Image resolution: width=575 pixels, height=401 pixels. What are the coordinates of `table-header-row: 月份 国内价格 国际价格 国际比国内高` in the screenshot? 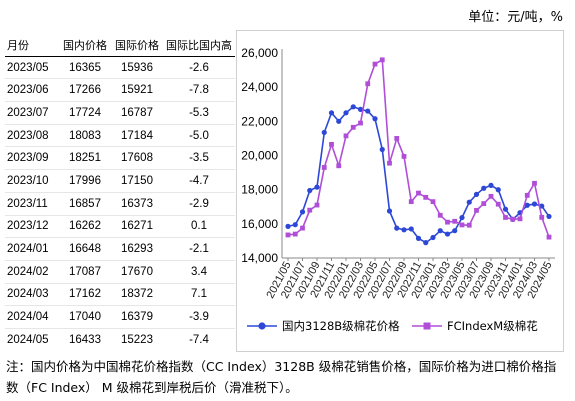 It's located at (120, 45).